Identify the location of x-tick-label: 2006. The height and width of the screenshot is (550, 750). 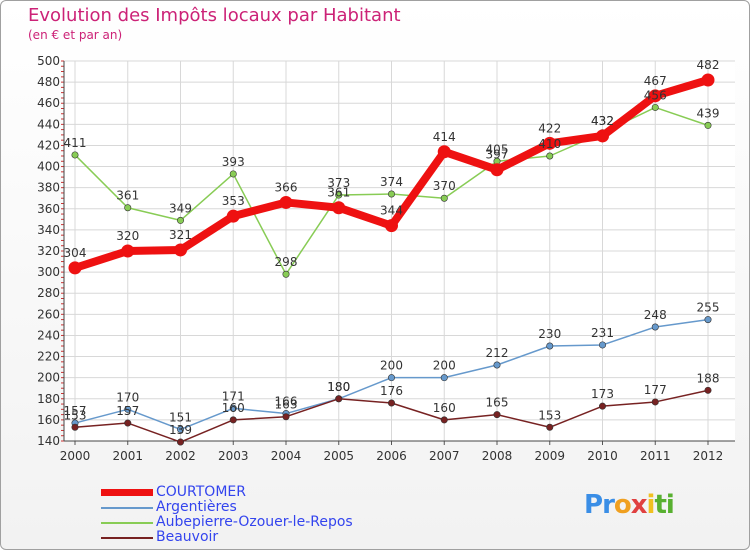
(391, 456).